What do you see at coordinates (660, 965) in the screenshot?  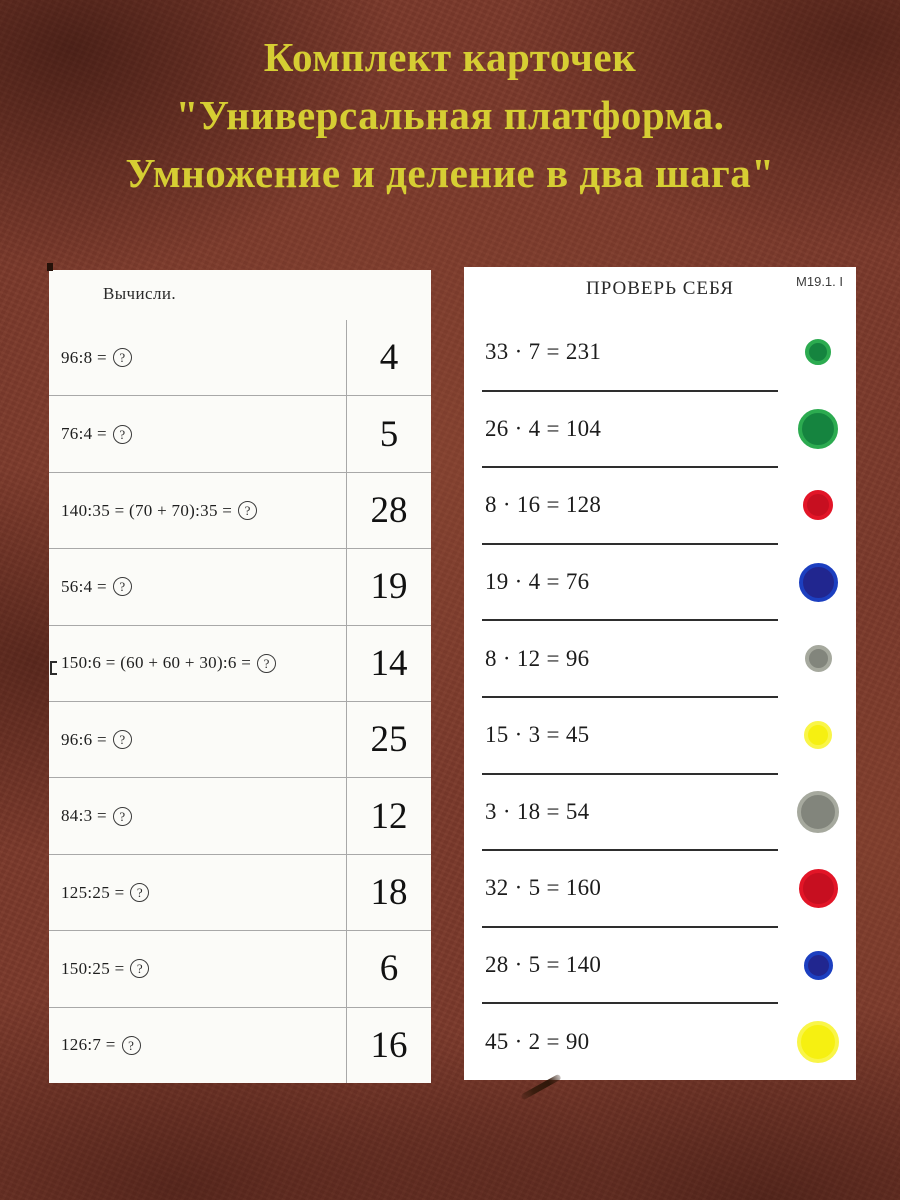 I see `check-row: 28 · 5 = 140` at bounding box center [660, 965].